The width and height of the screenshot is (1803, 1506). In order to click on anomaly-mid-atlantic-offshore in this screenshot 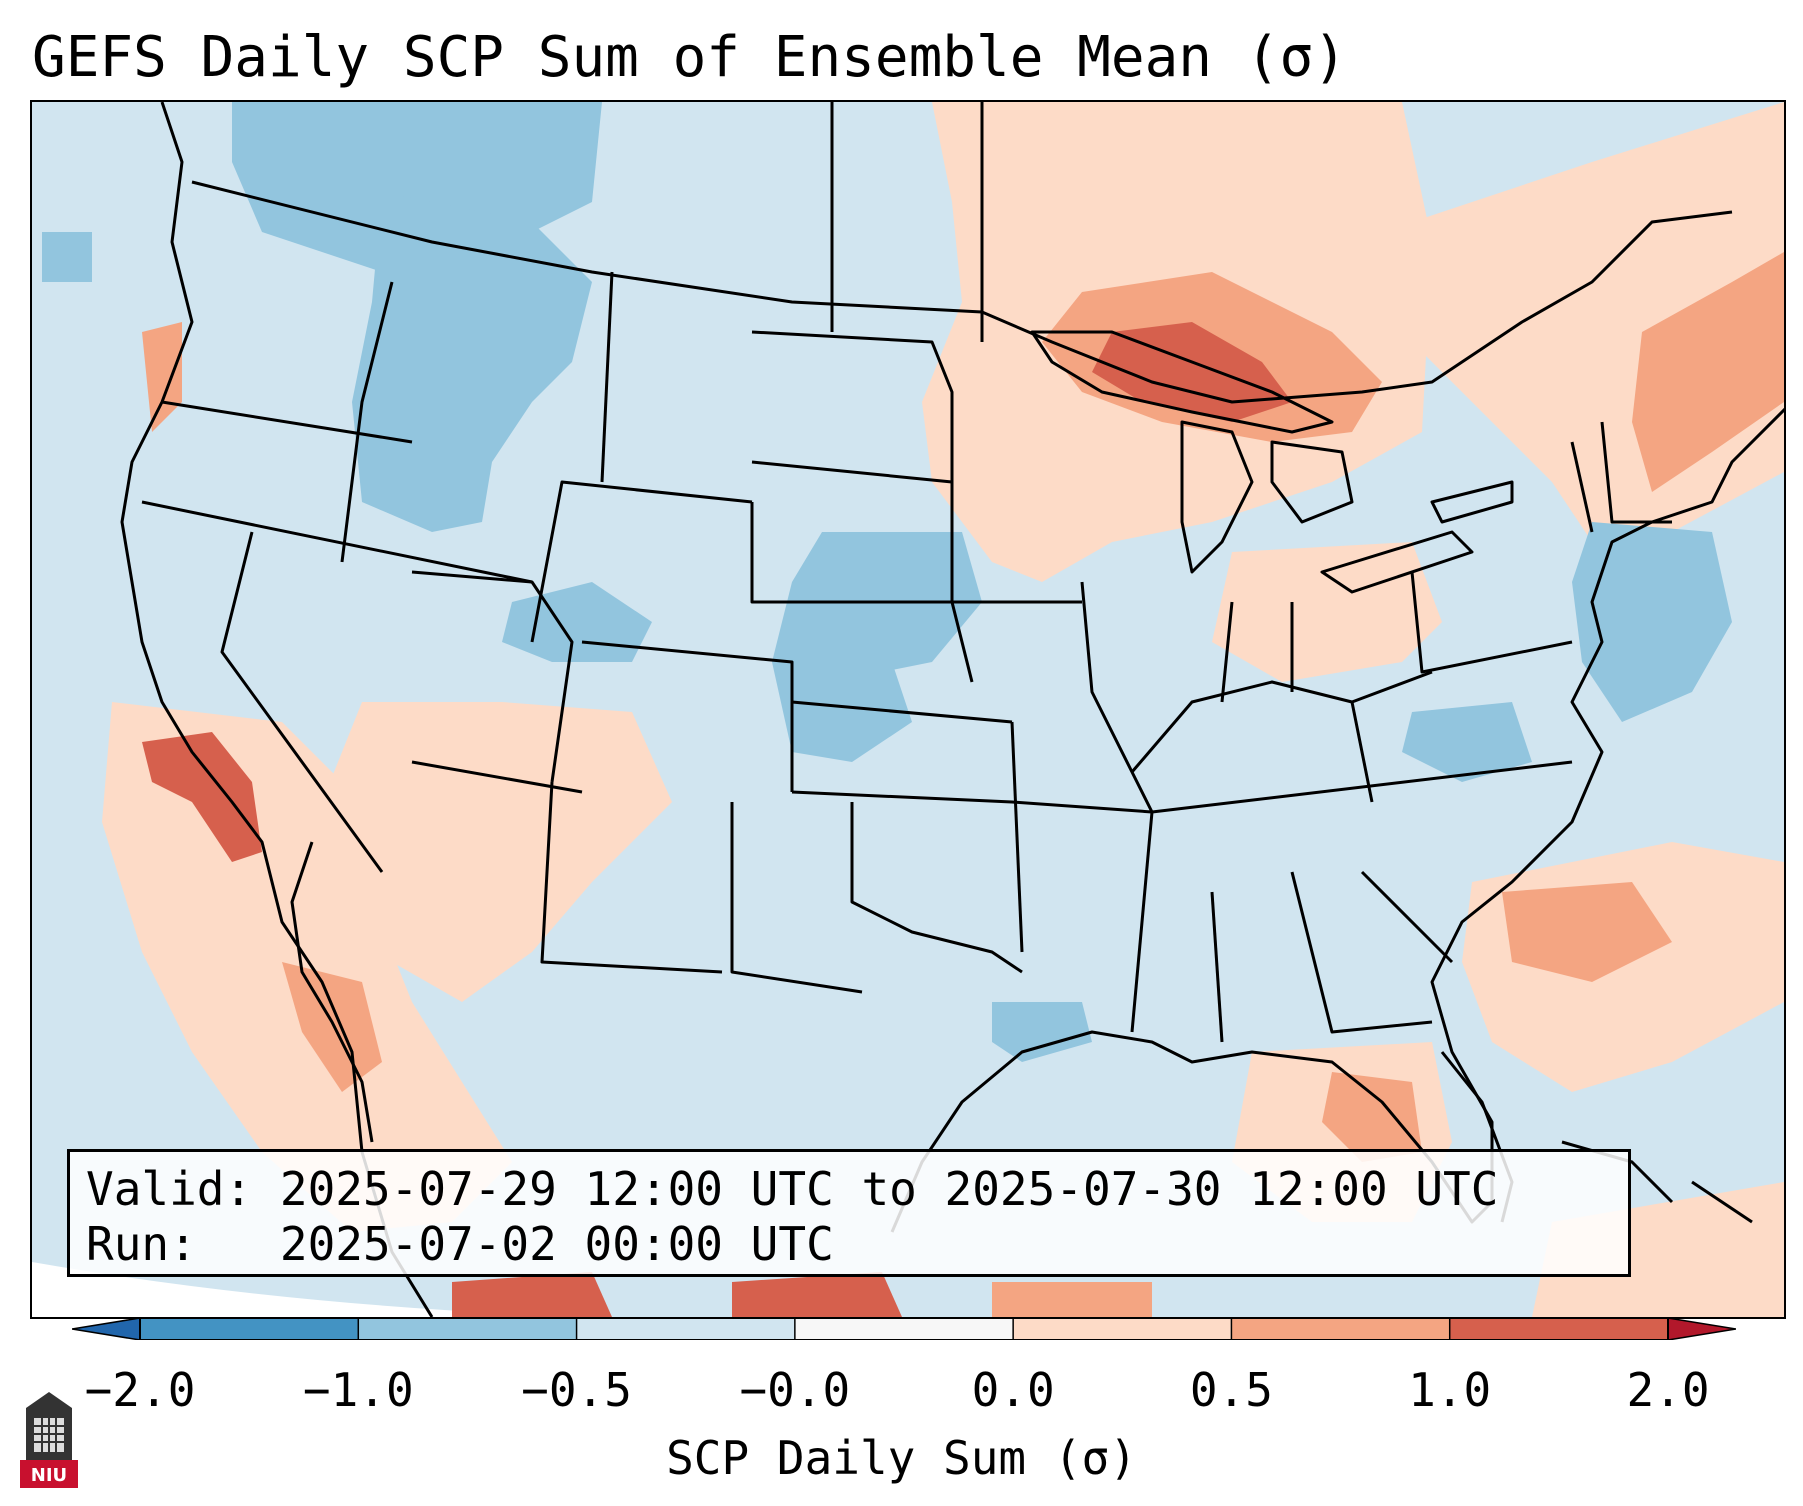, I will do `click(1652, 622)`.